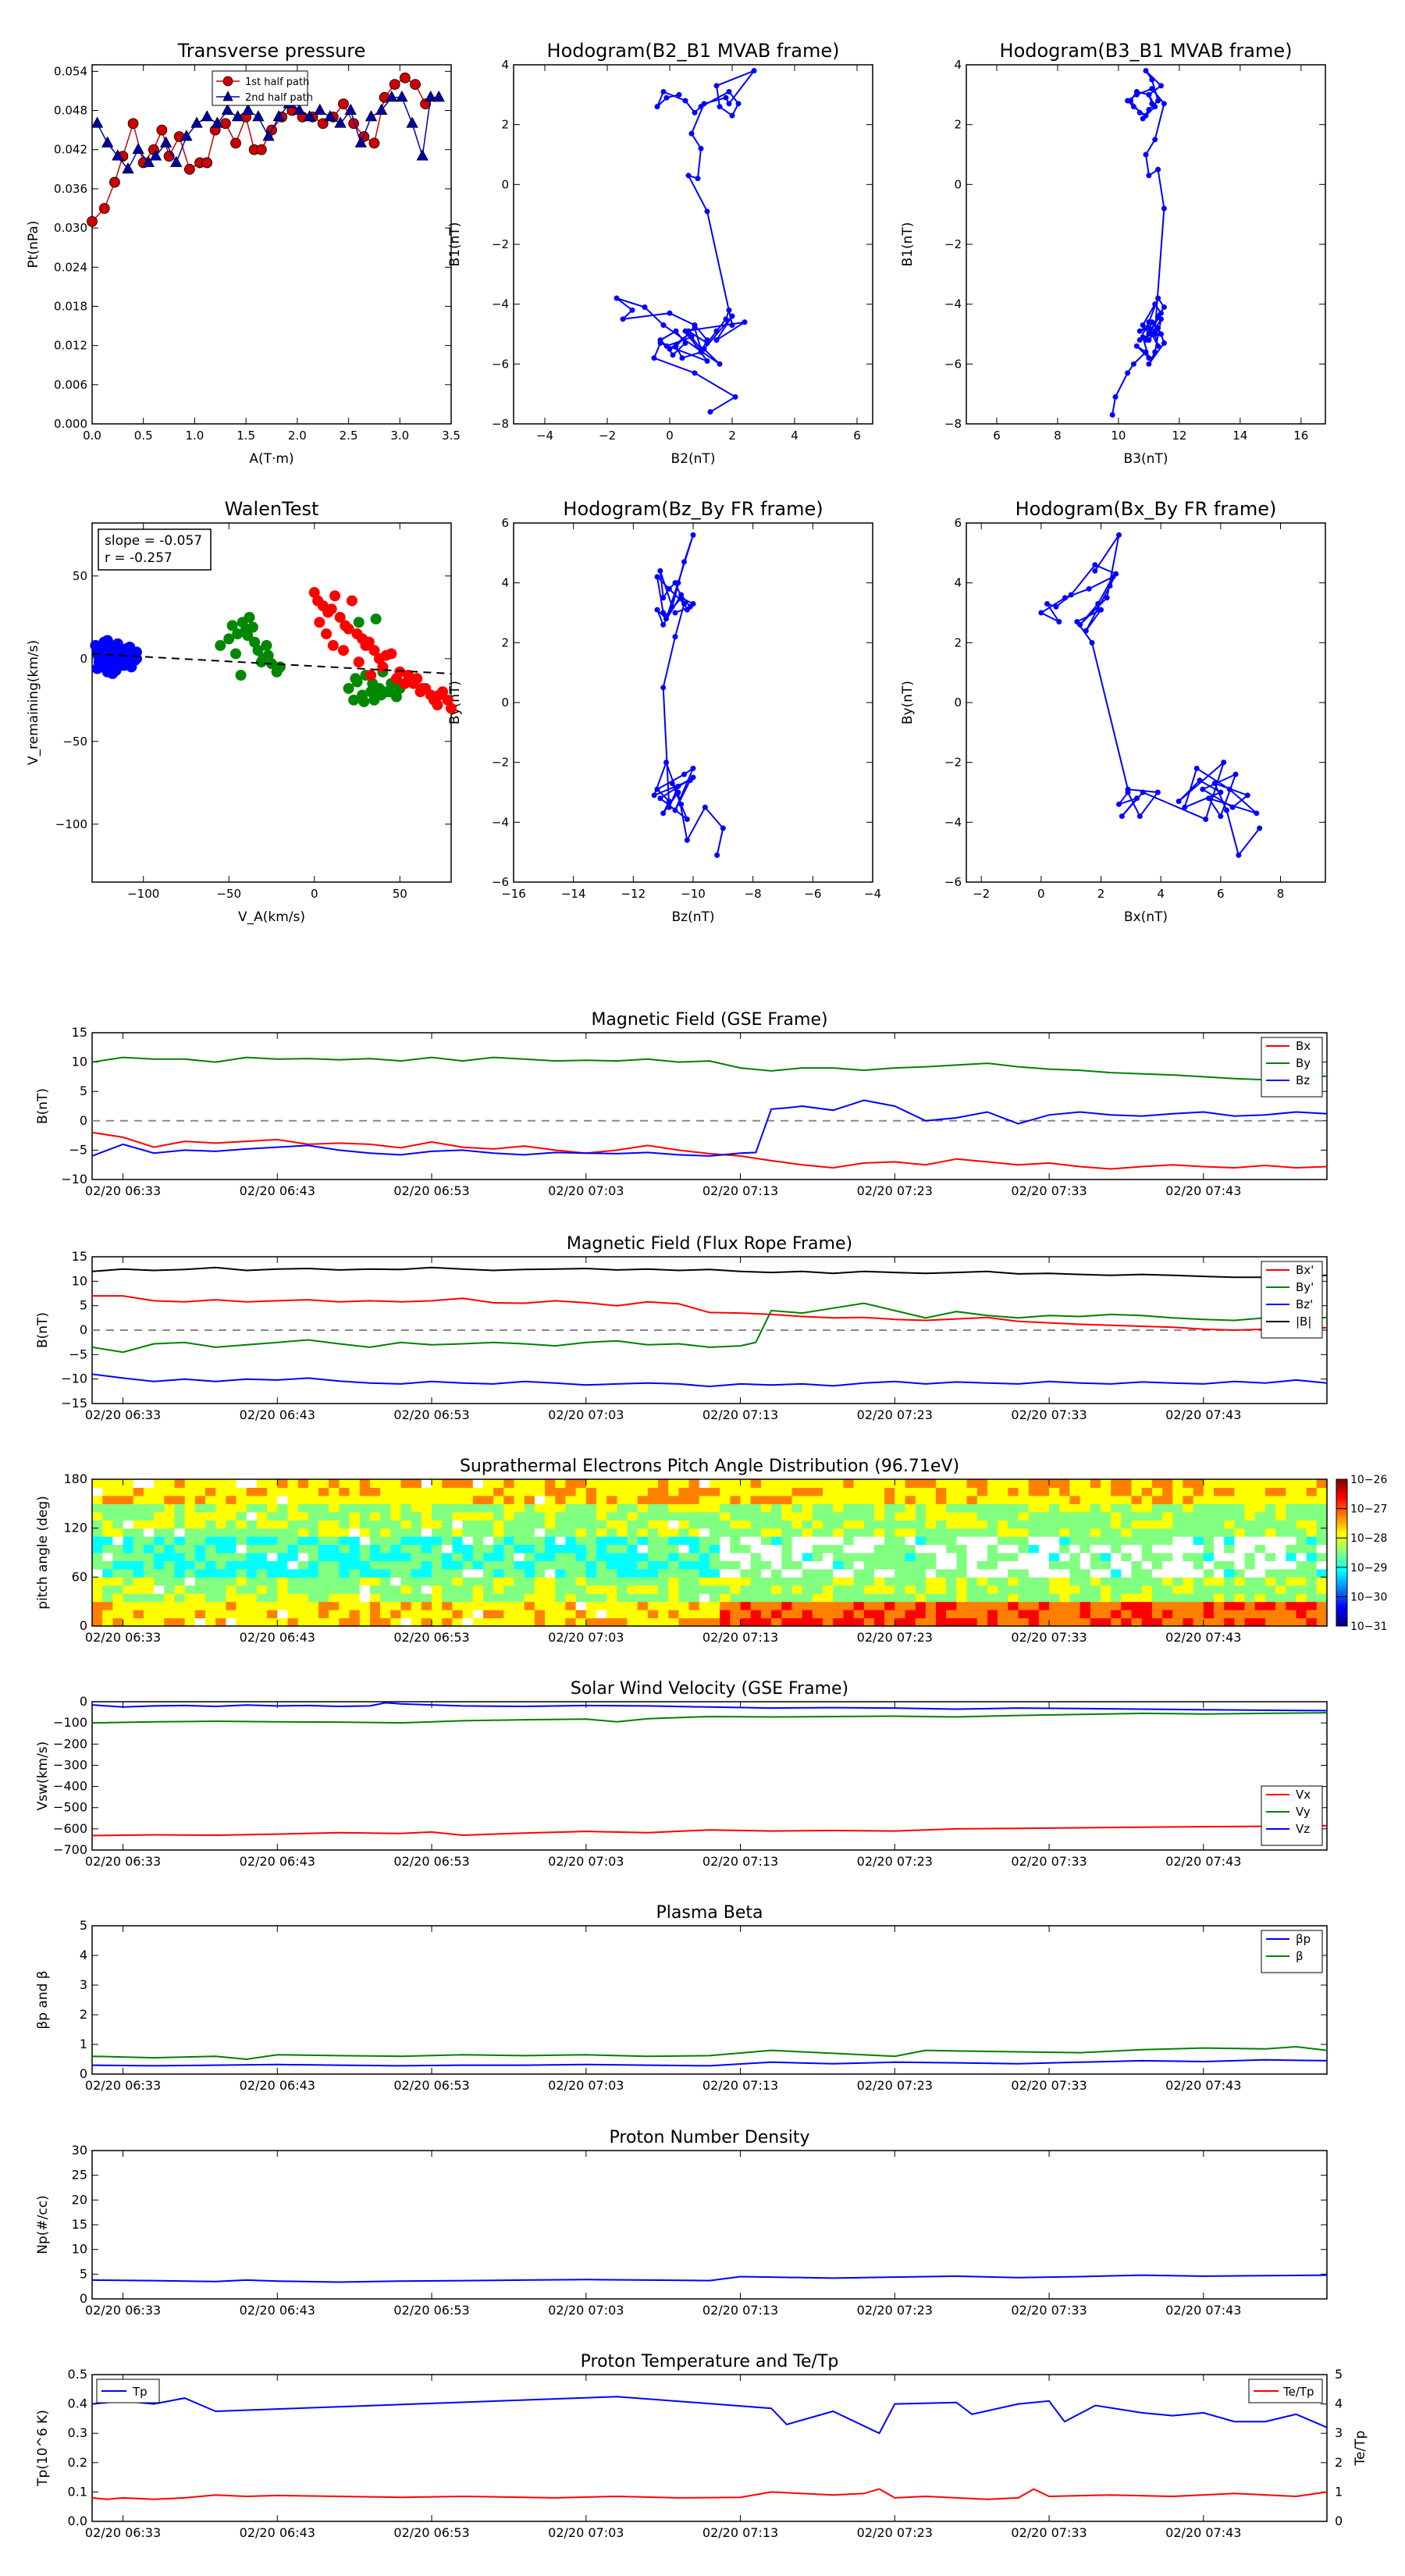 This screenshot has width=1405, height=2576. What do you see at coordinates (71, 346) in the screenshot?
I see `y-tick-label: 0.012` at bounding box center [71, 346].